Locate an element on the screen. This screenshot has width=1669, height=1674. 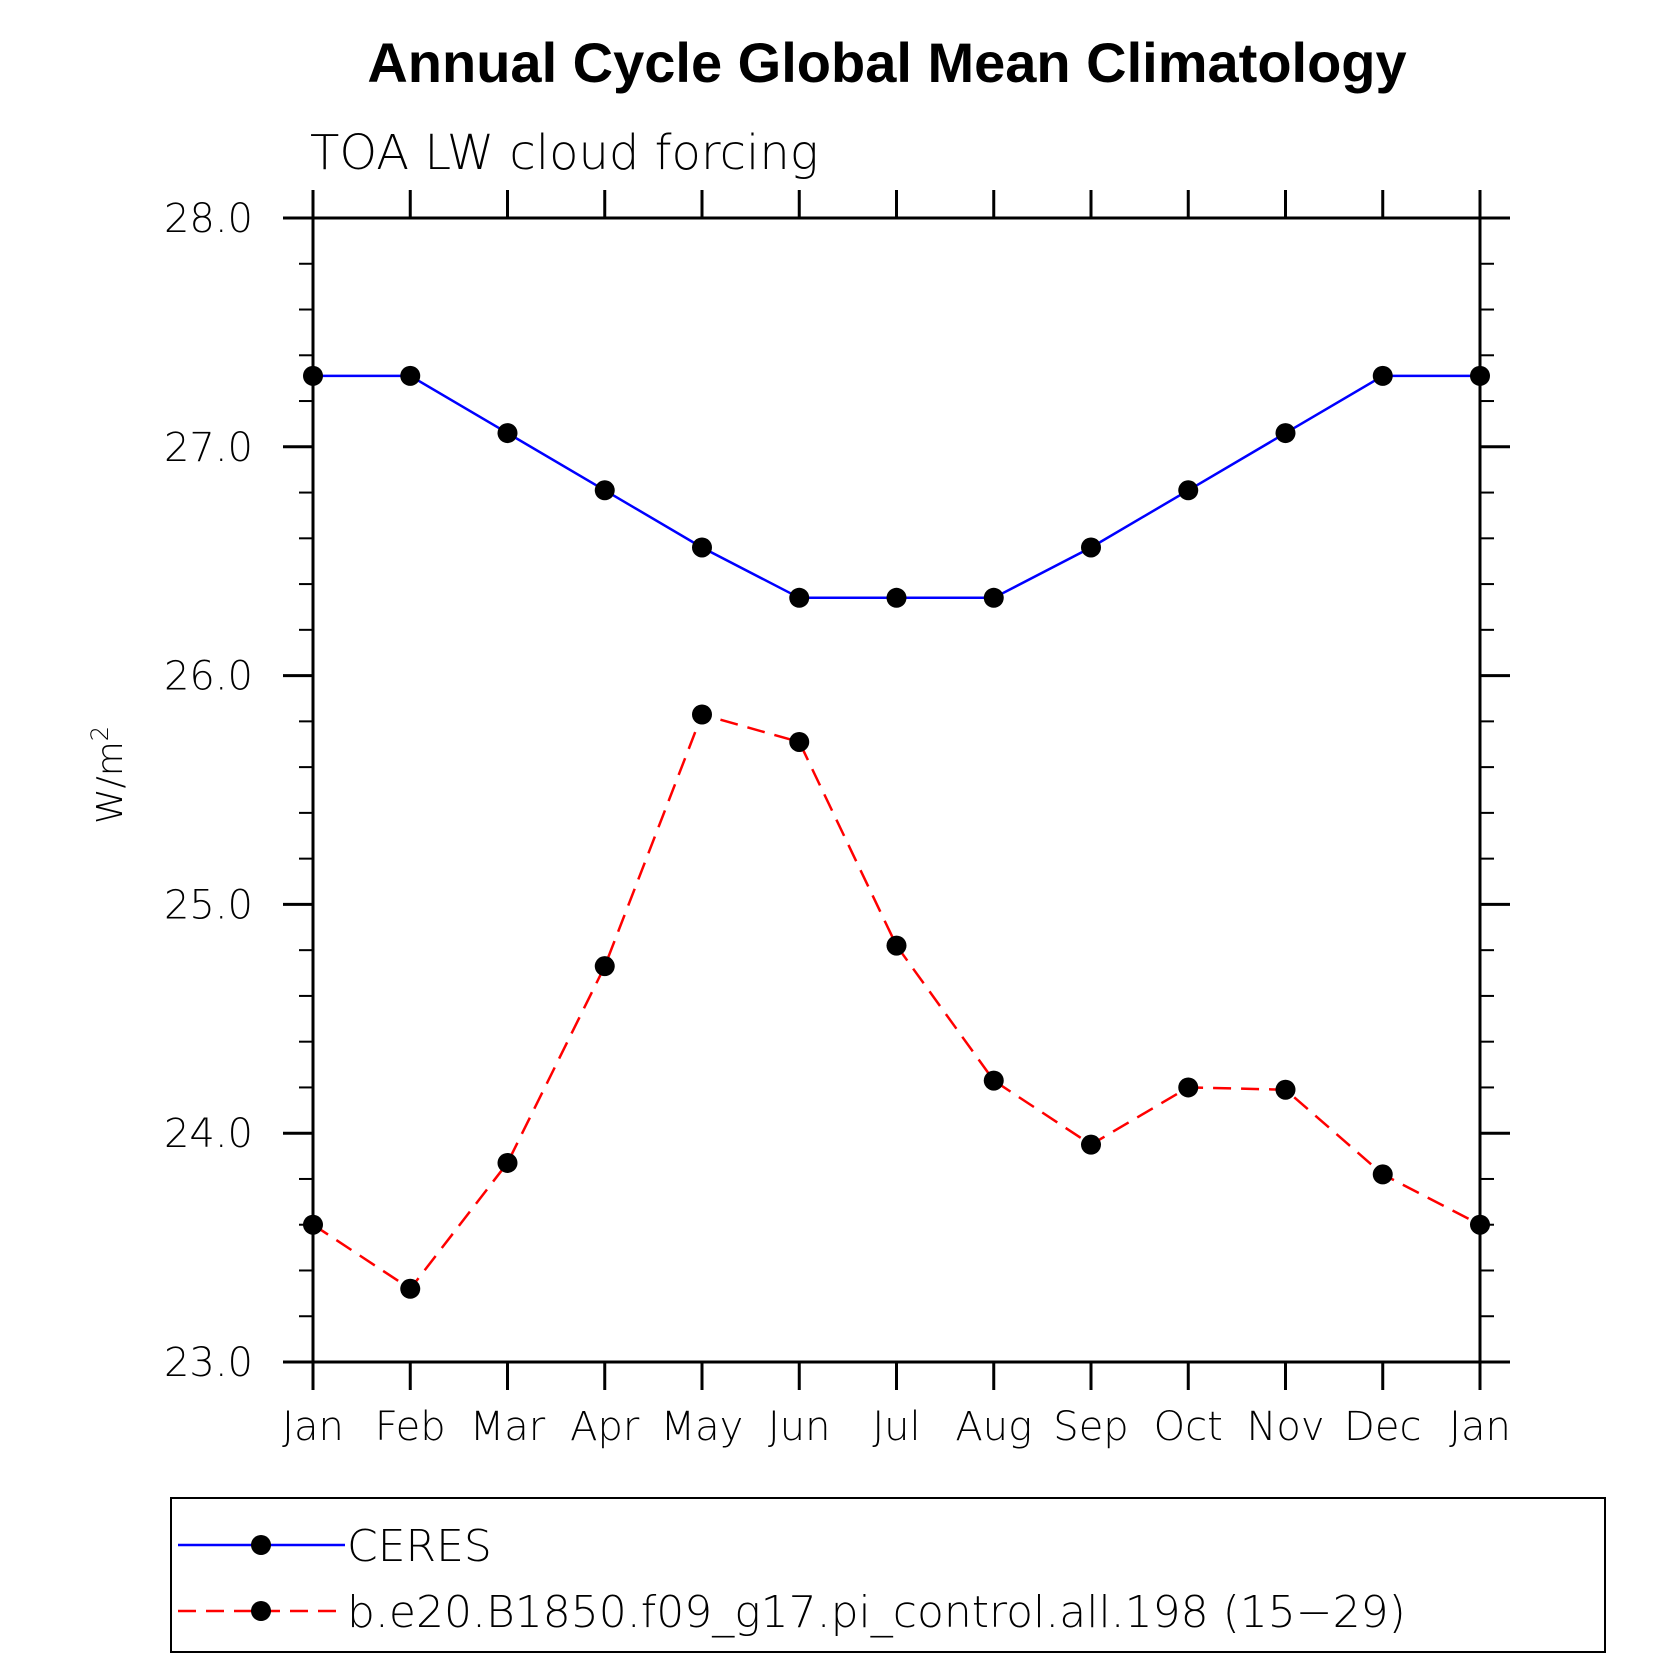
x-tick-label: Oct is located at coordinates (1188, 1427).